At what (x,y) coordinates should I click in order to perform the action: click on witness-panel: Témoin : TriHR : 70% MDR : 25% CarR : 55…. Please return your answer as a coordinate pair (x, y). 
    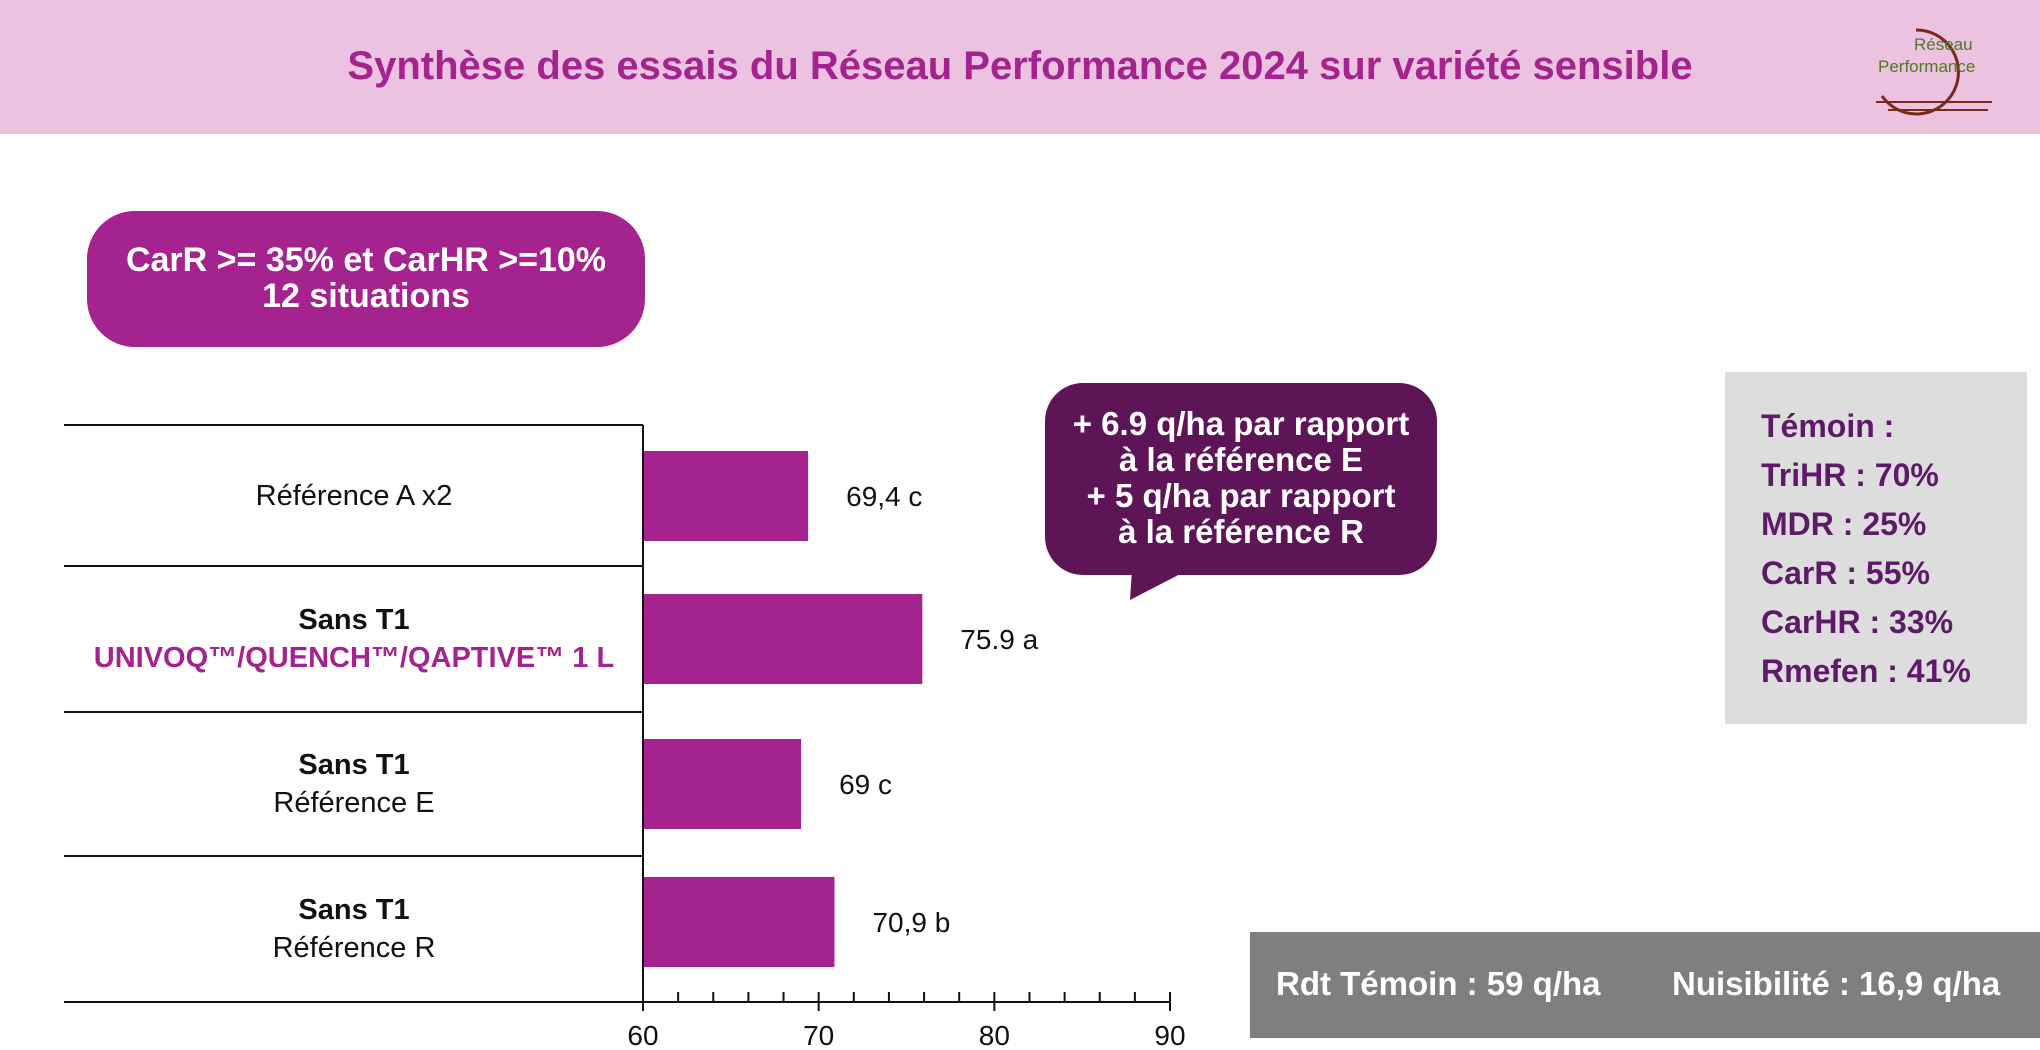
    Looking at the image, I should click on (1876, 548).